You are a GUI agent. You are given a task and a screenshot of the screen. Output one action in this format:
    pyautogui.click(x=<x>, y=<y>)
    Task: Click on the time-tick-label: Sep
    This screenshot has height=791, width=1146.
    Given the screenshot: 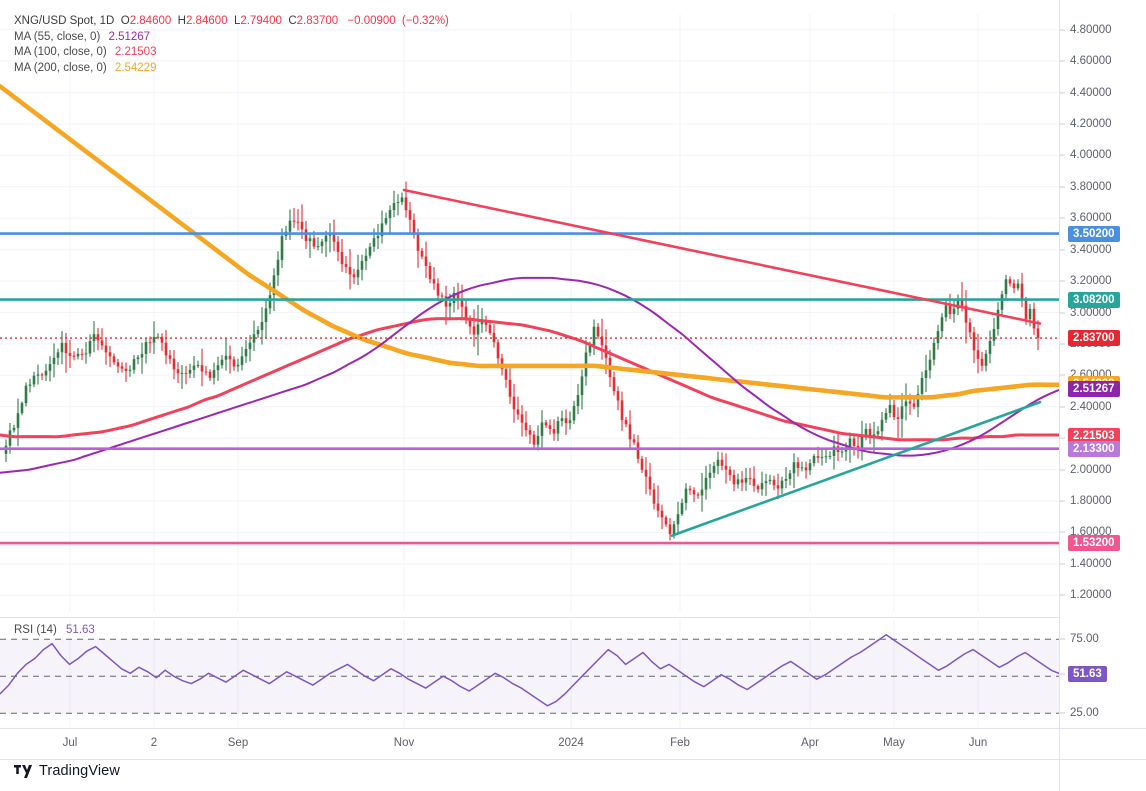 What is the action you would take?
    pyautogui.click(x=238, y=743)
    